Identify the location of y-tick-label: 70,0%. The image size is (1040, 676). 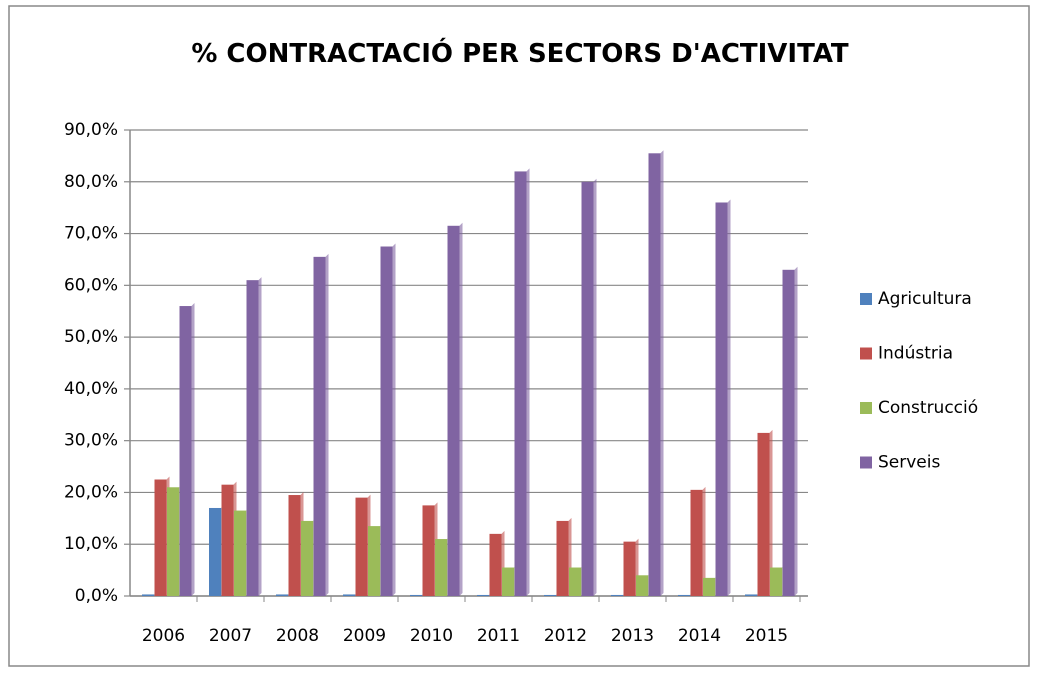
(91, 234).